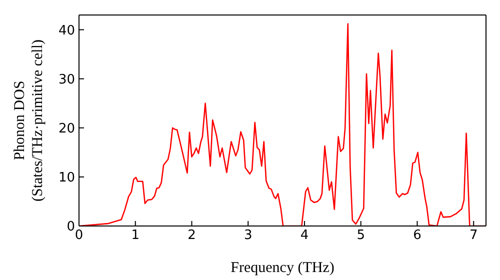 The image size is (500, 280). I want to click on y-axis-title: Phonon DOS (States/THz·primitive cell), so click(29, 120).